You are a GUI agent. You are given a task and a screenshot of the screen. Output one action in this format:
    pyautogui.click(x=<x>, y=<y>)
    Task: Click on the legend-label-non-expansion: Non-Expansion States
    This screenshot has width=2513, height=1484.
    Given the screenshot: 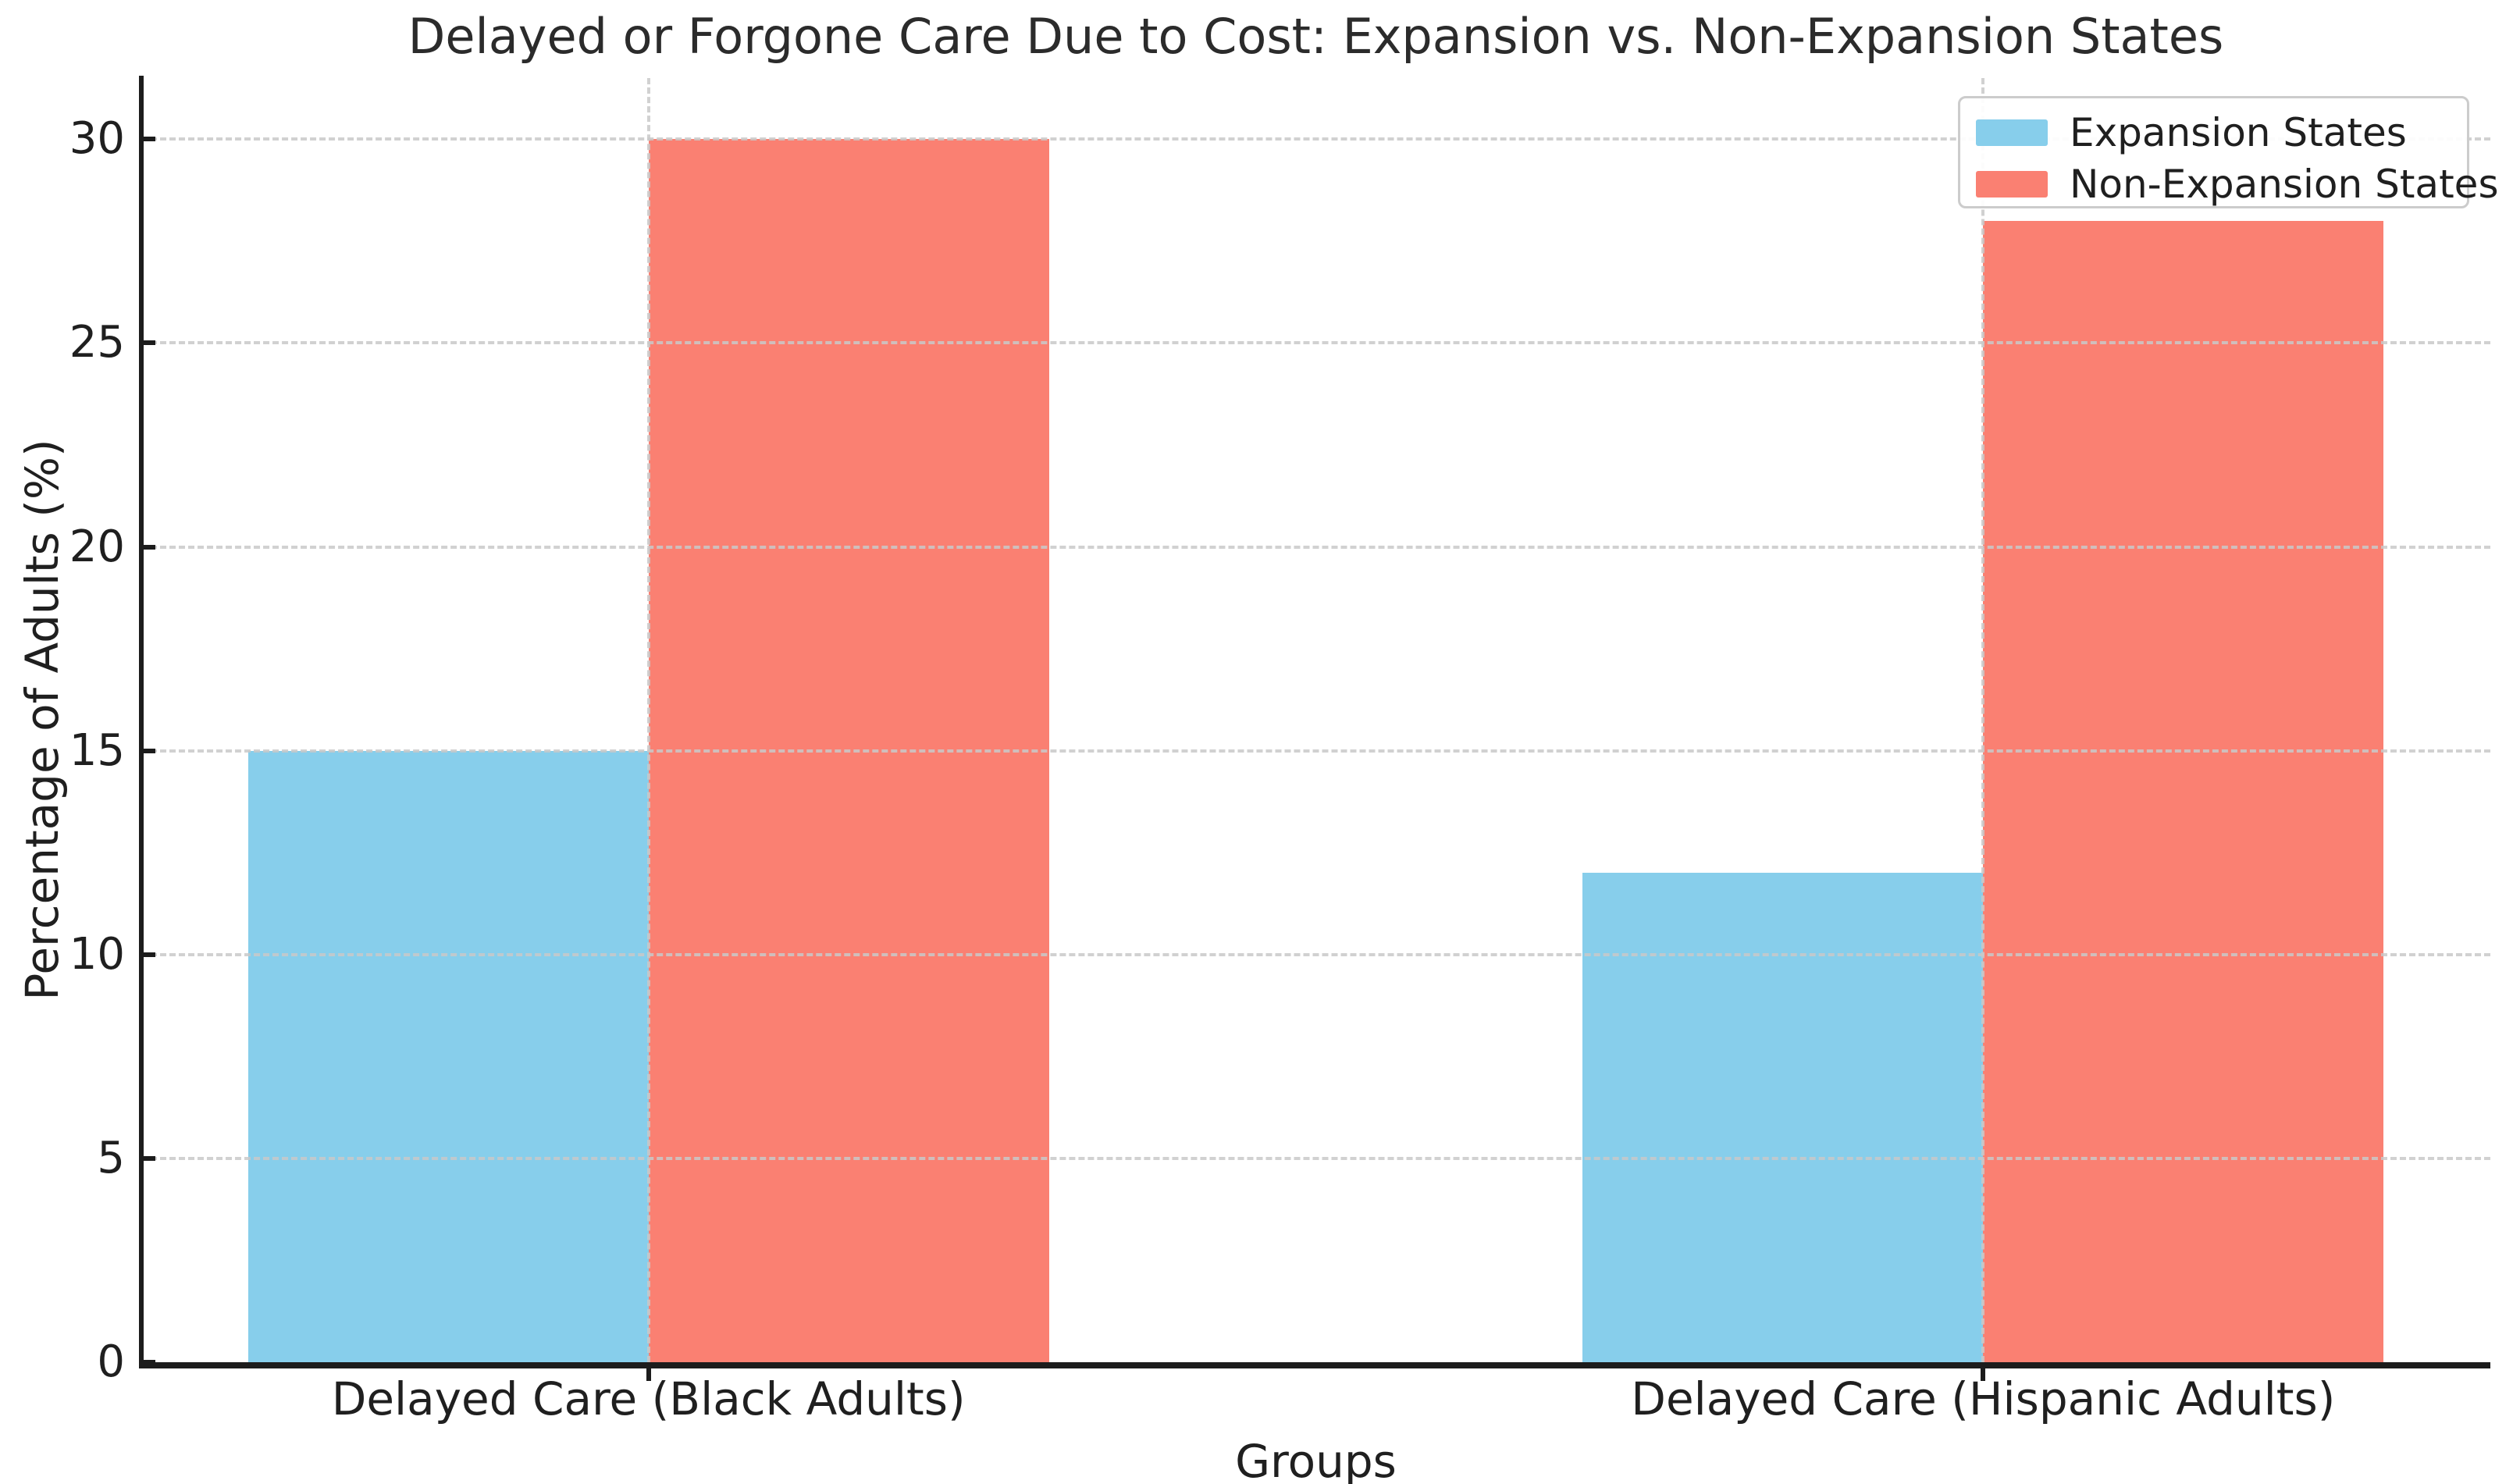 What is the action you would take?
    pyautogui.click(x=2284, y=184)
    